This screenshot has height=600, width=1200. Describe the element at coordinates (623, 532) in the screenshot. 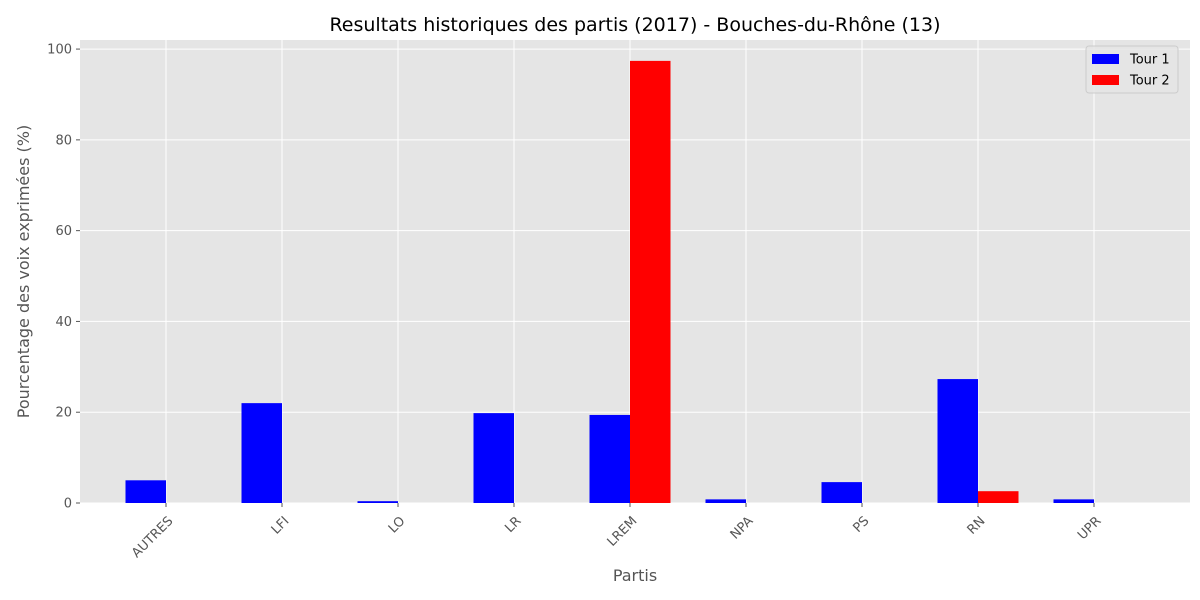

I see `x-tick-label: LREM` at that location.